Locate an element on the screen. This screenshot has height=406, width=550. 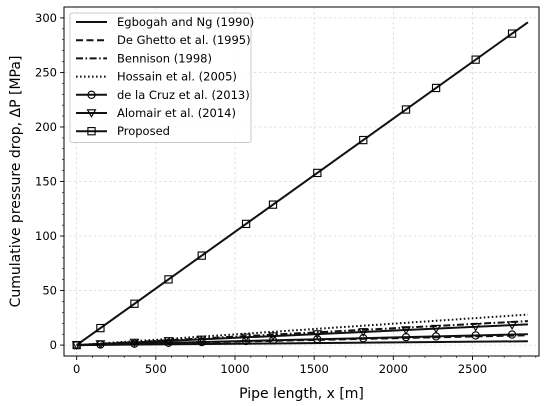
x-tick-label: 0 is located at coordinates (76, 369).